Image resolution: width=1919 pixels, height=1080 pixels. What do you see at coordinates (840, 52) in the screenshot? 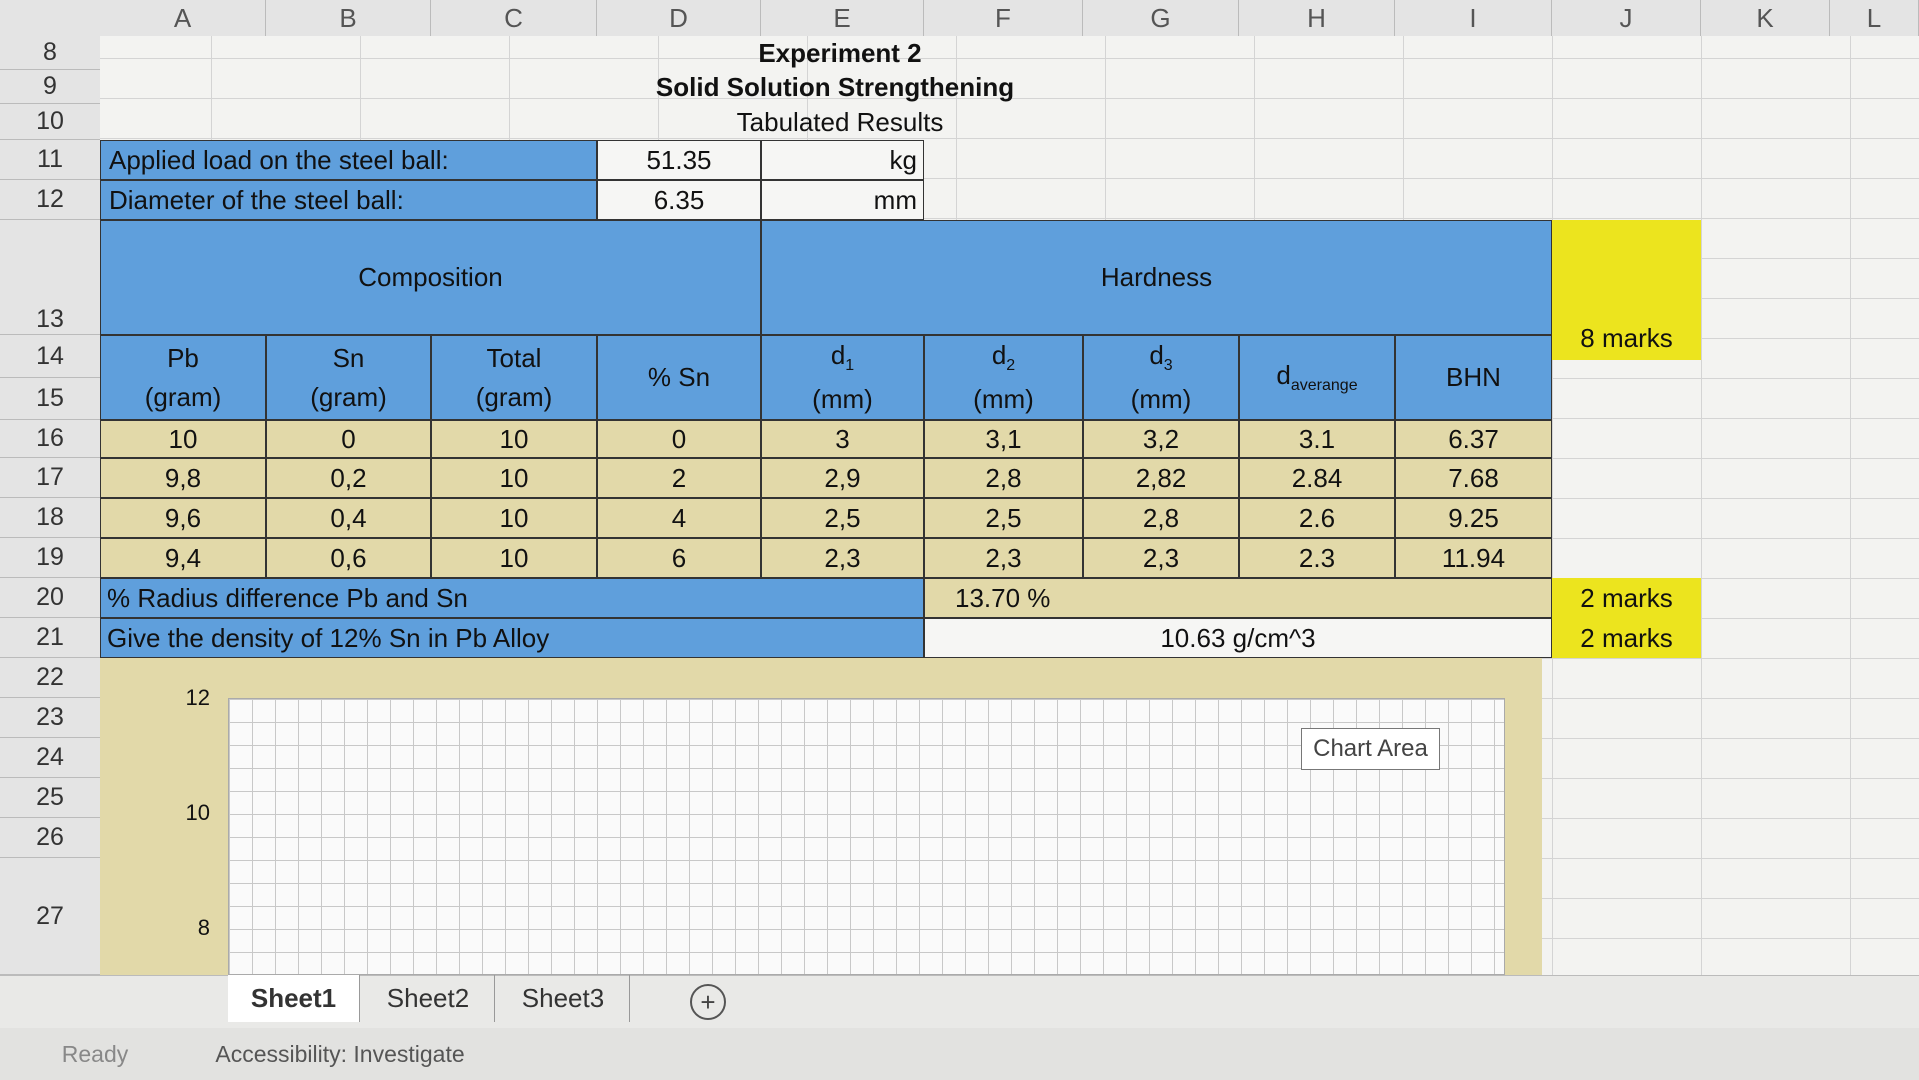
I see `title: Experiment 2` at bounding box center [840, 52].